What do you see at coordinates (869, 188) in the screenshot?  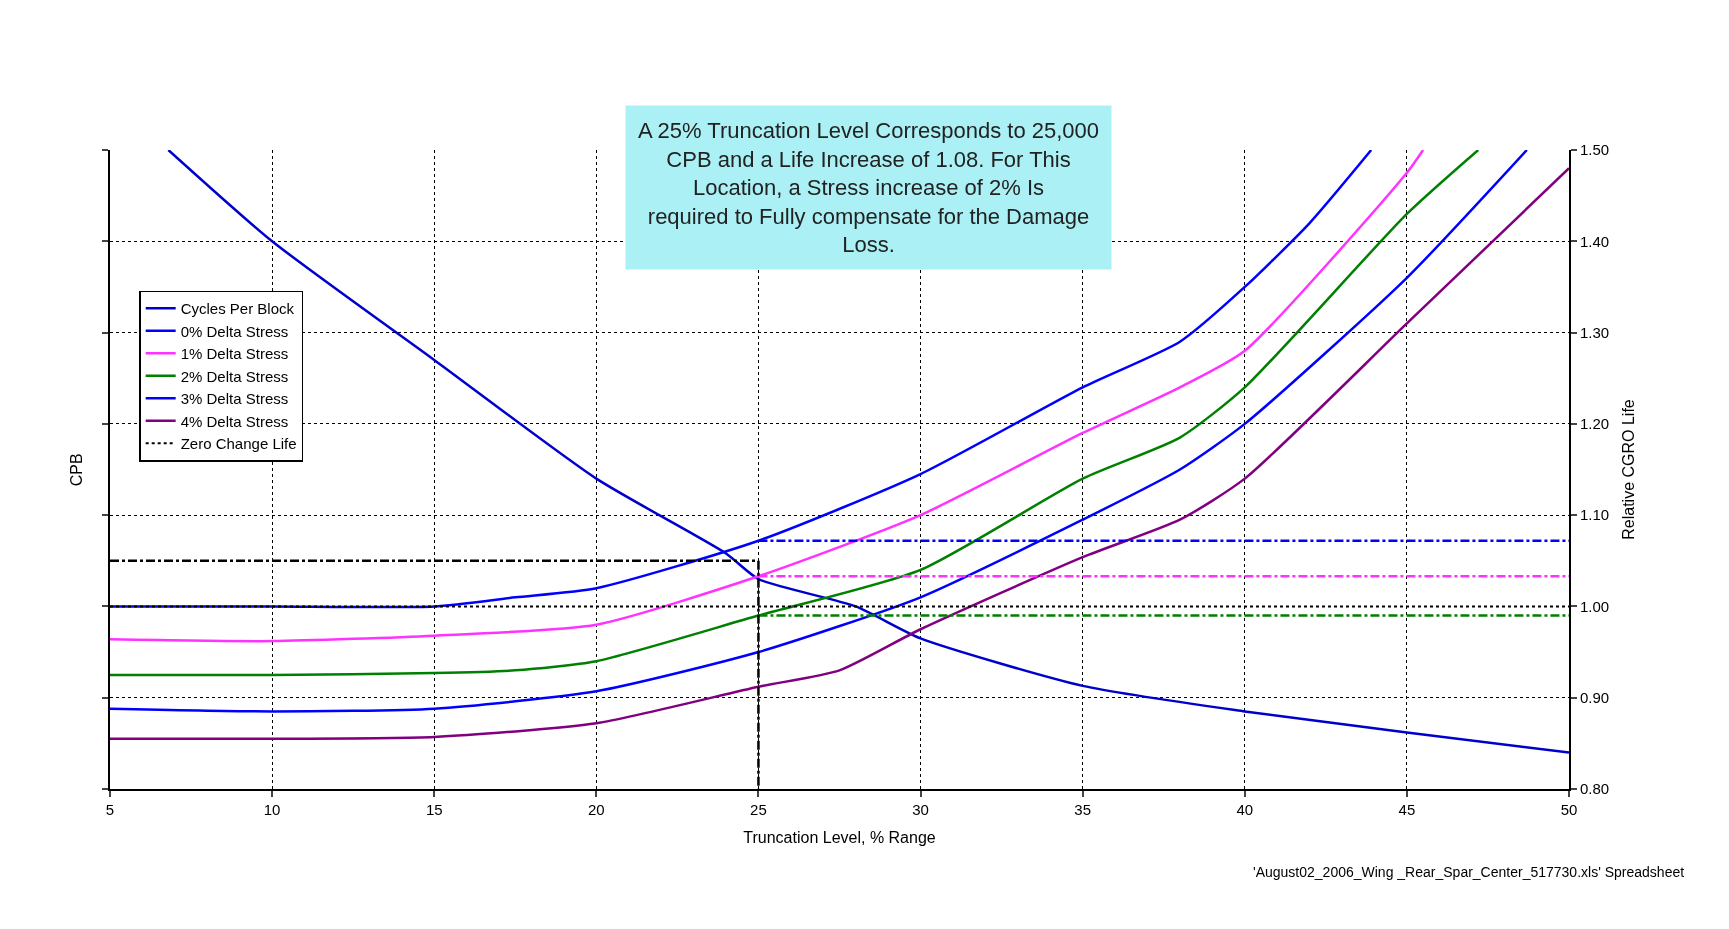 I see `annotation: A 25% Truncation Level Corresponds to 25,000 CPB and a Life Increase of 1.08. For This Location, a Stress increase of 2% Is required to Fully compensate for the Damage Loss.` at bounding box center [869, 188].